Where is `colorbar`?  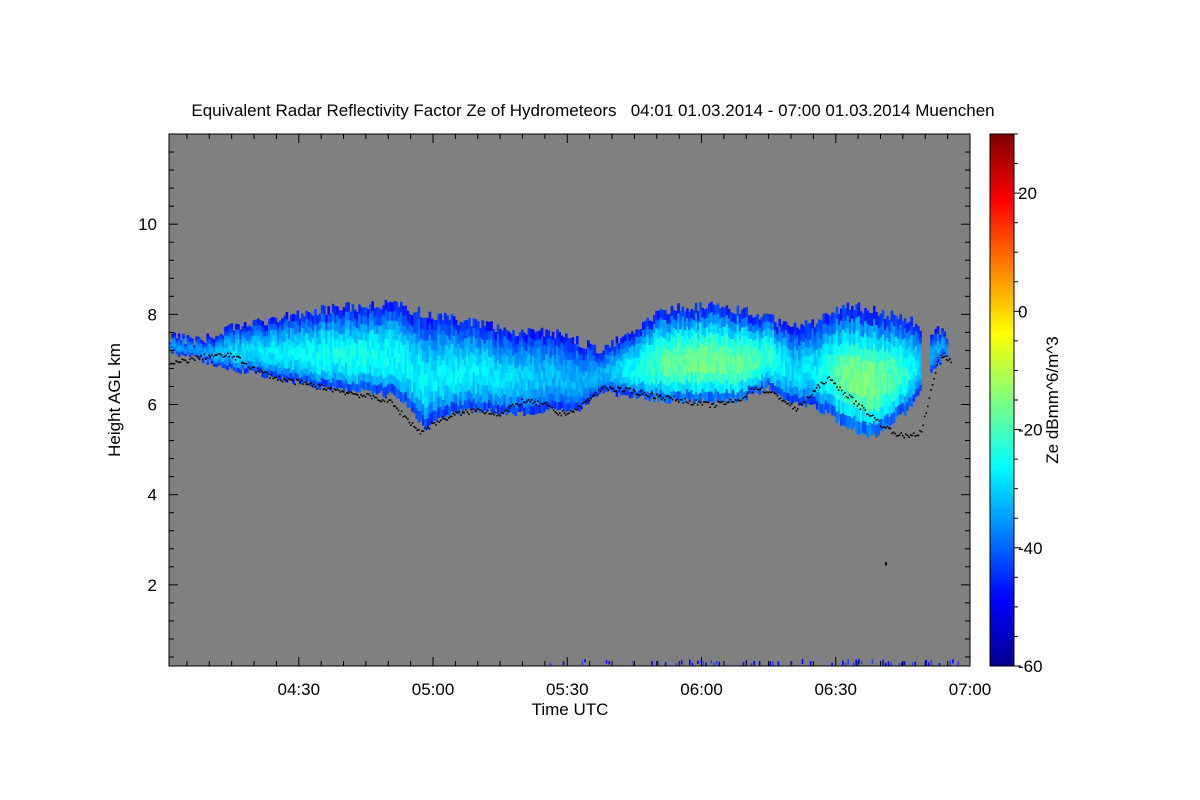
colorbar is located at coordinates (1002, 400).